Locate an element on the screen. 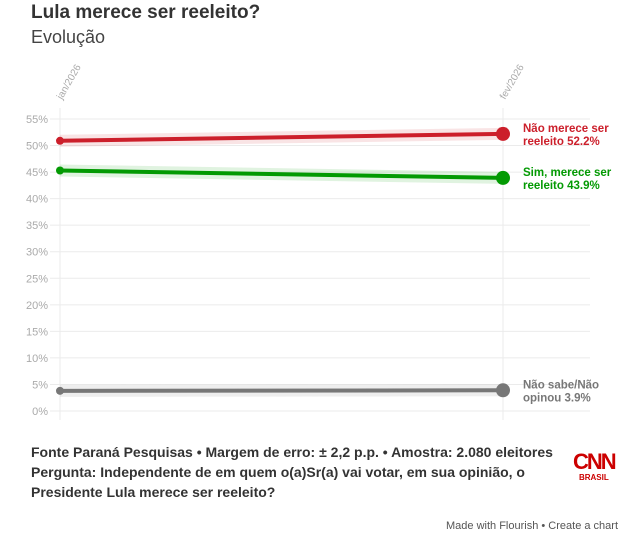  series-label: reeleito 43.9% is located at coordinates (561, 186).